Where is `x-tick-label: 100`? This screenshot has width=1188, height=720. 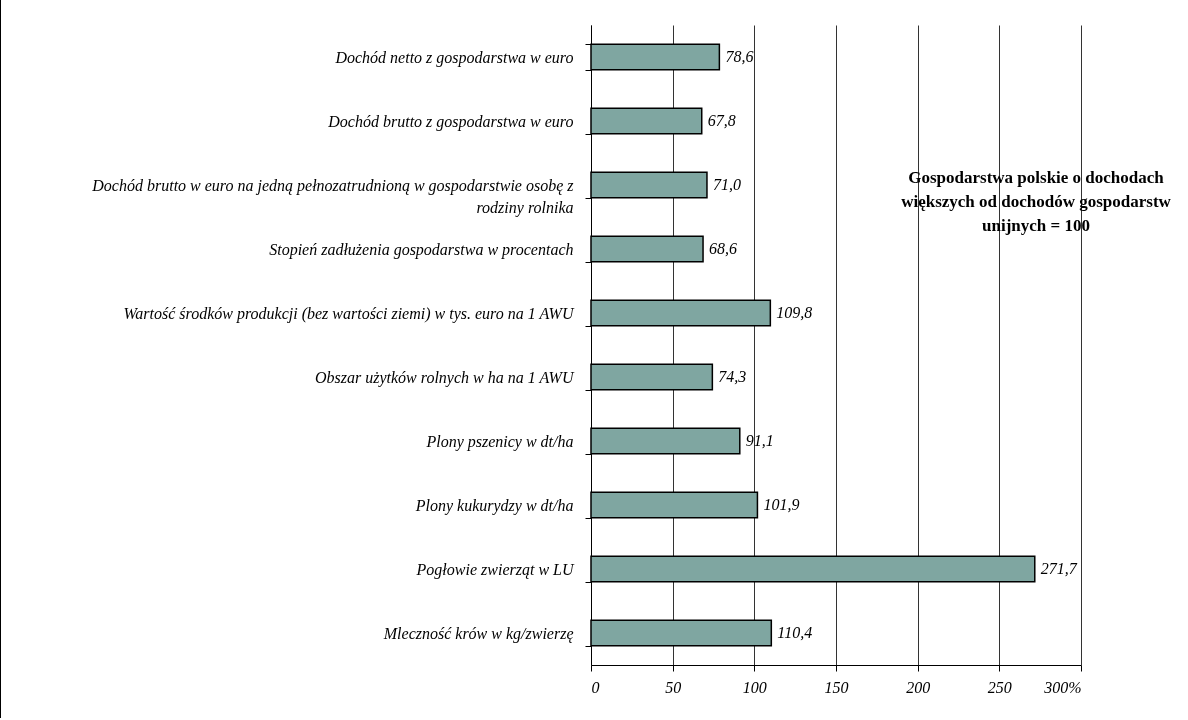
x-tick-label: 100 is located at coordinates (754, 687).